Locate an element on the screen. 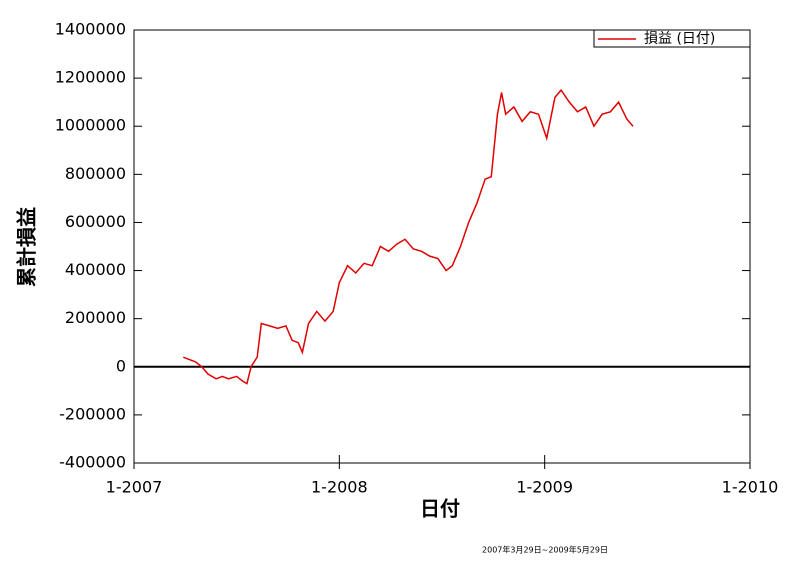 This screenshot has width=799, height=566. legend-box is located at coordinates (672, 38).